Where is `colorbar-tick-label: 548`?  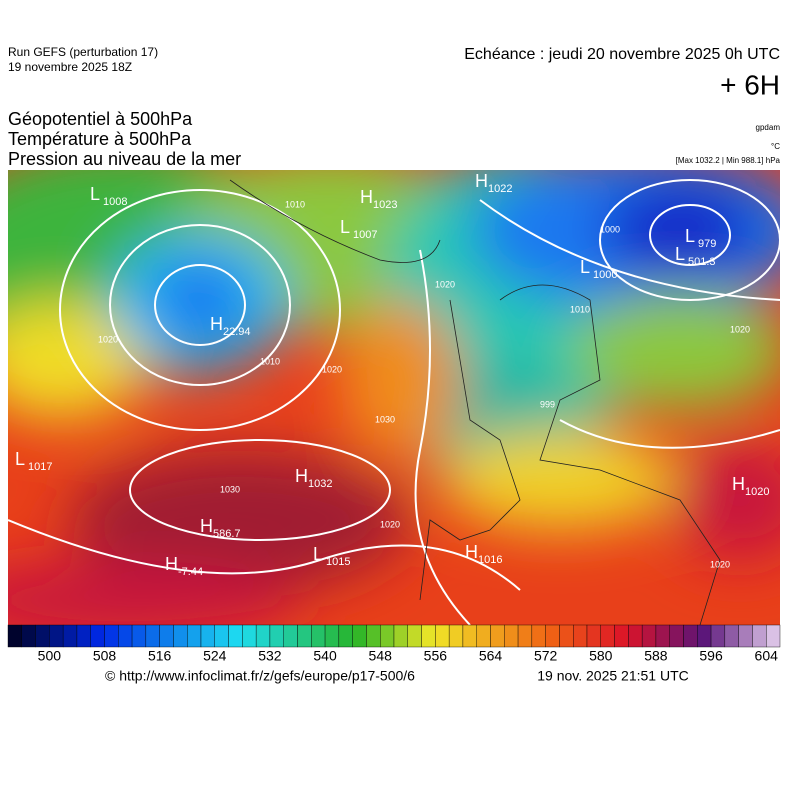
colorbar-tick-label: 548 is located at coordinates (381, 656).